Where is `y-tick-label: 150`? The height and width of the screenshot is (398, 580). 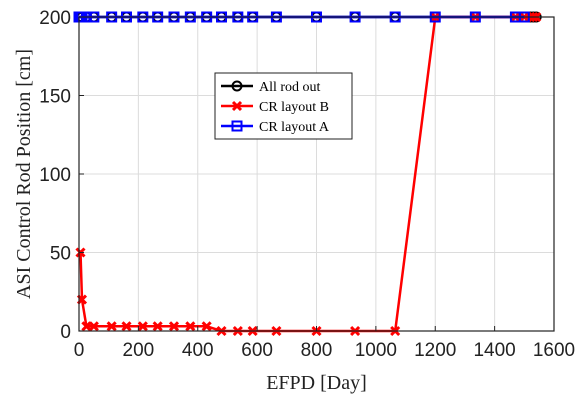
y-tick-label: 150 is located at coordinates (55, 97).